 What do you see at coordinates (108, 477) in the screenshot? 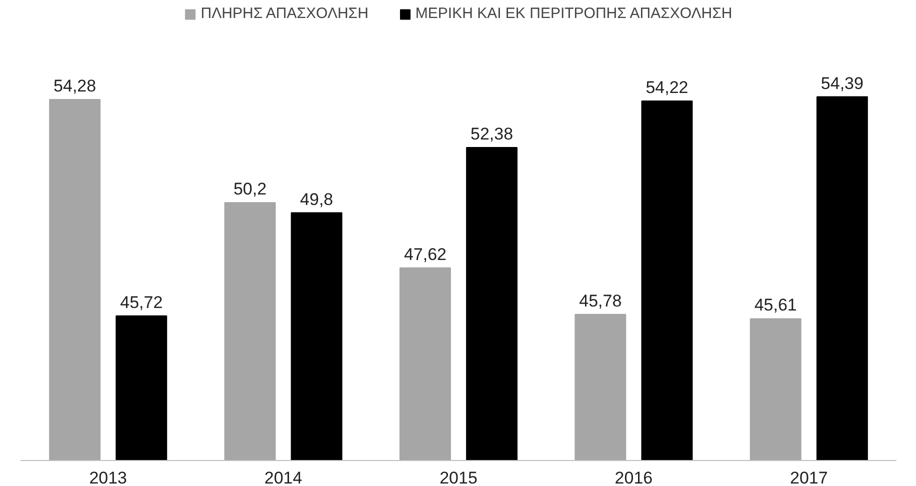
I see `x-tick-label: 2013` at bounding box center [108, 477].